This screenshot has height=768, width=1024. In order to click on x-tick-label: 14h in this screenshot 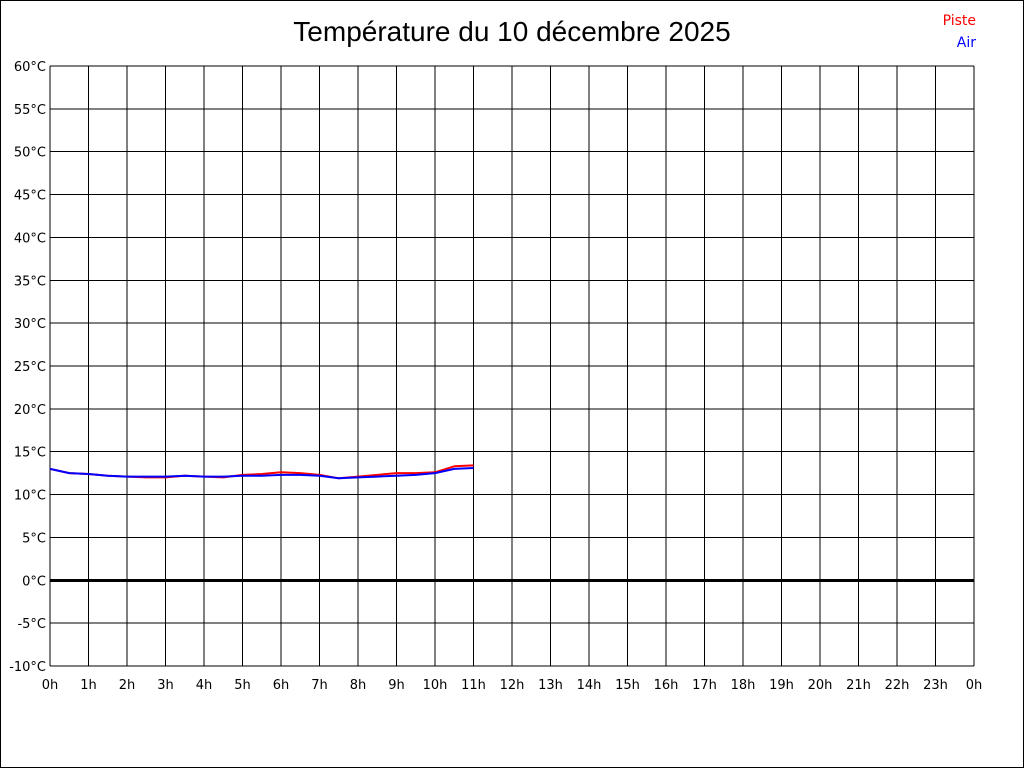, I will do `click(589, 685)`.